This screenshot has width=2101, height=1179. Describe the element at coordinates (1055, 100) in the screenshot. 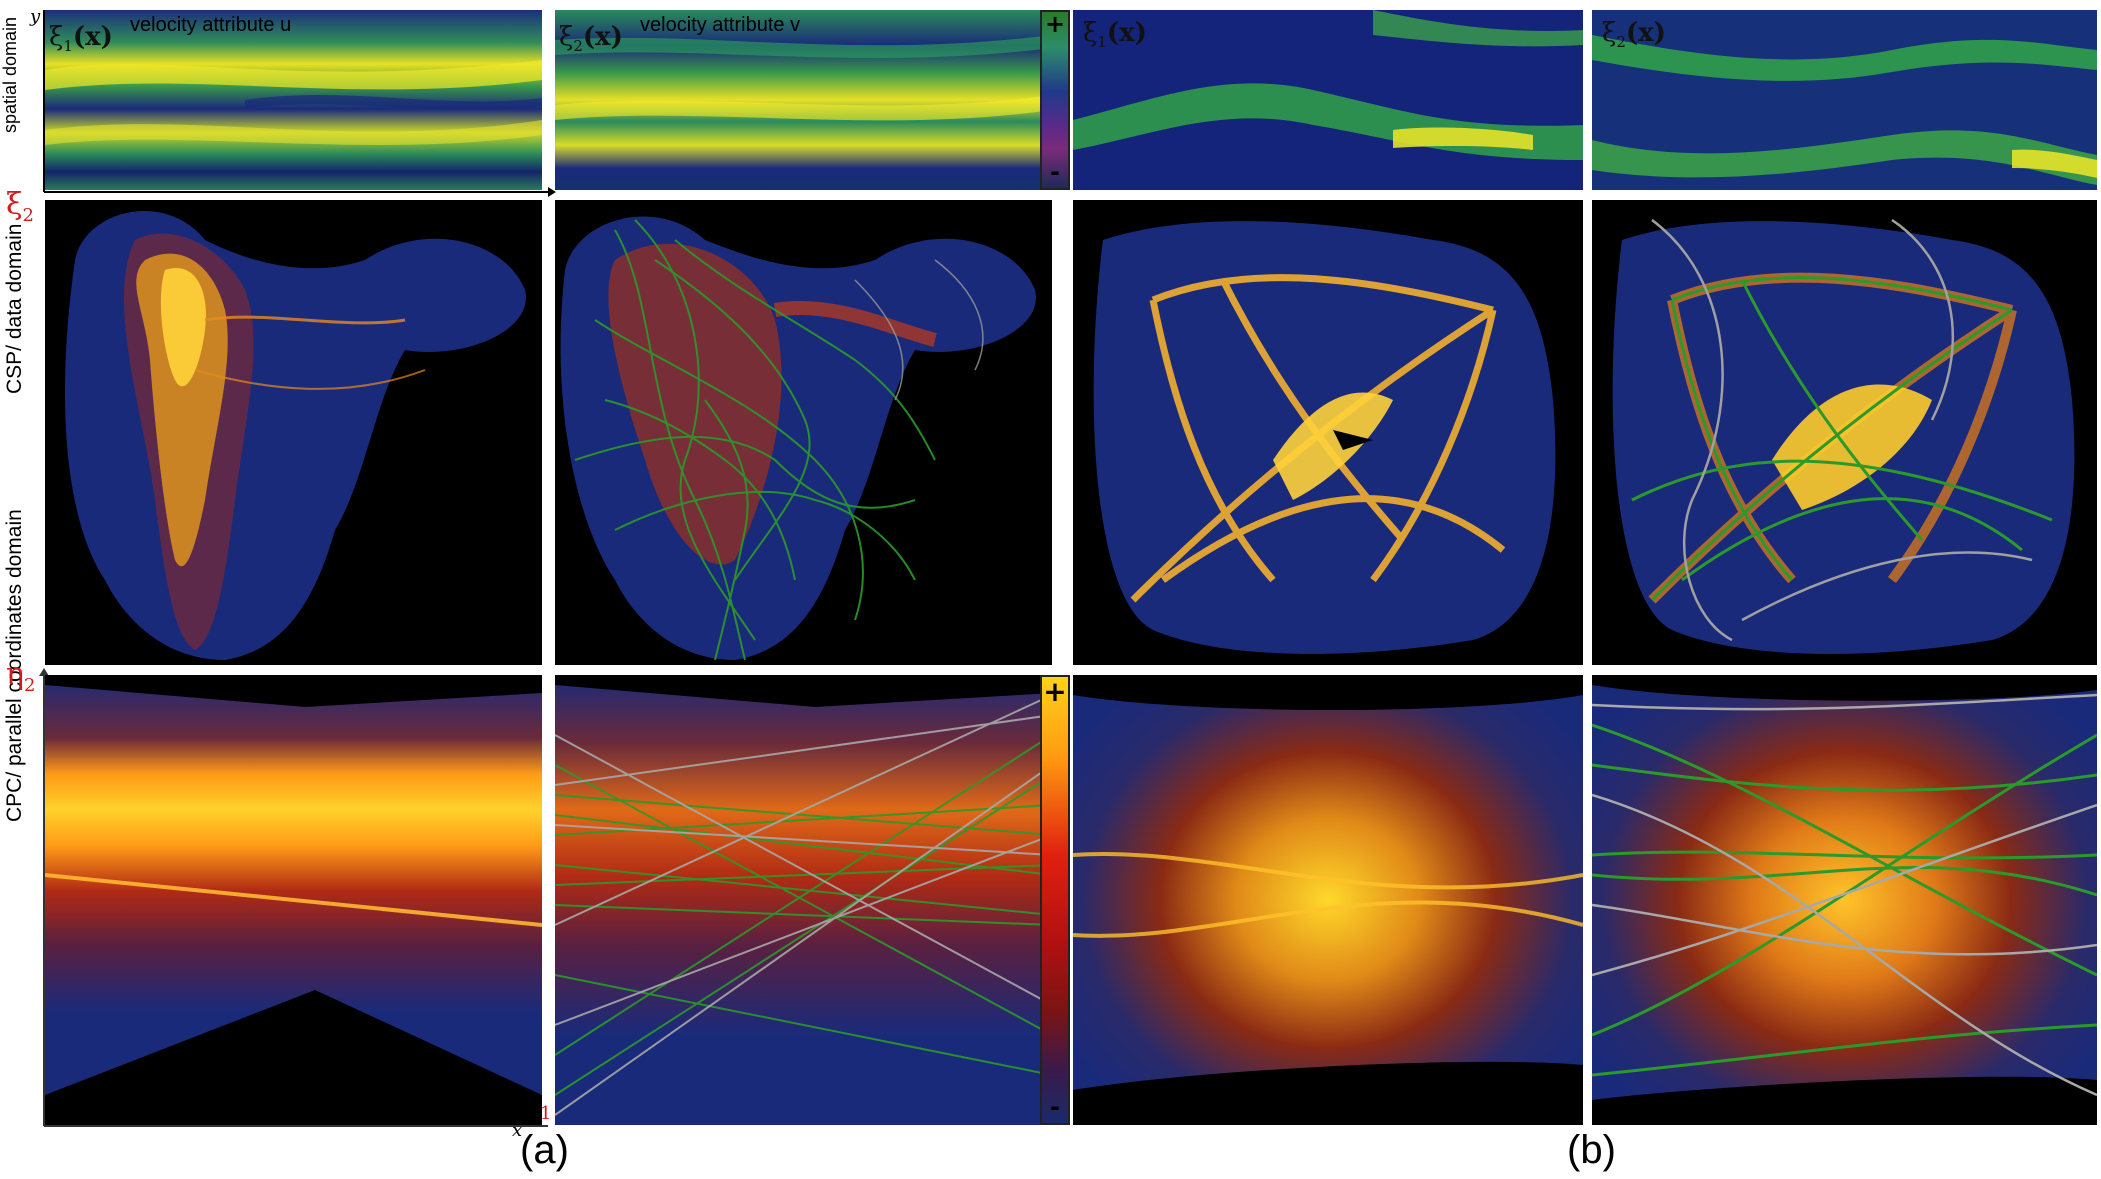

I see `spatial-colorbar: + -` at that location.